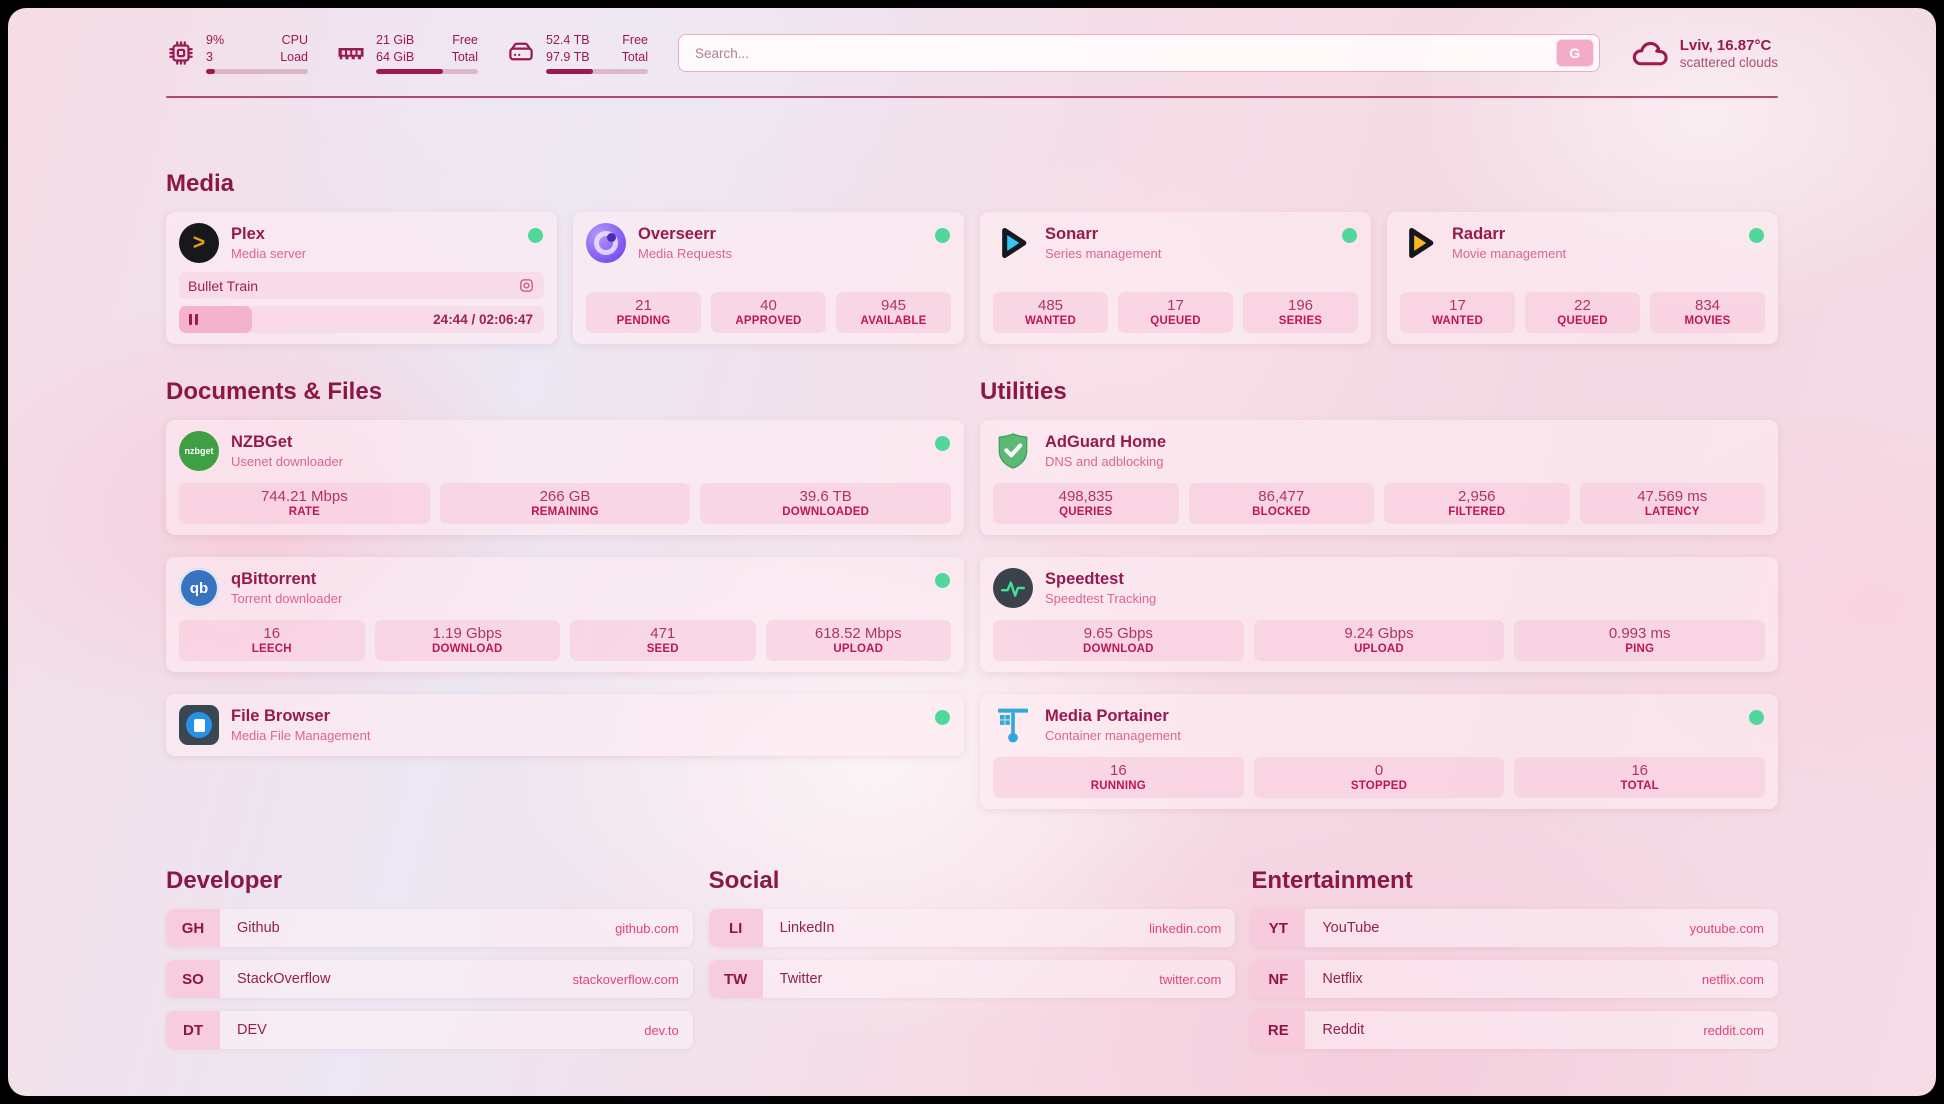 Image resolution: width=1944 pixels, height=1104 pixels. I want to click on stat-label: AVAILABLE, so click(893, 321).